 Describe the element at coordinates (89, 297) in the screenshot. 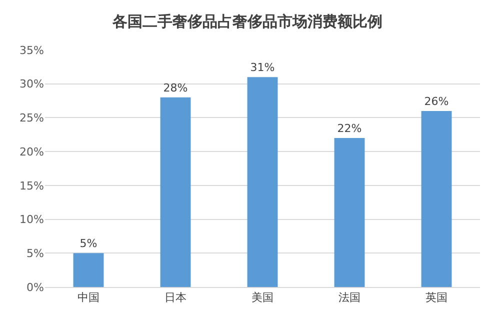

I see `x-tick-label: 中国` at that location.